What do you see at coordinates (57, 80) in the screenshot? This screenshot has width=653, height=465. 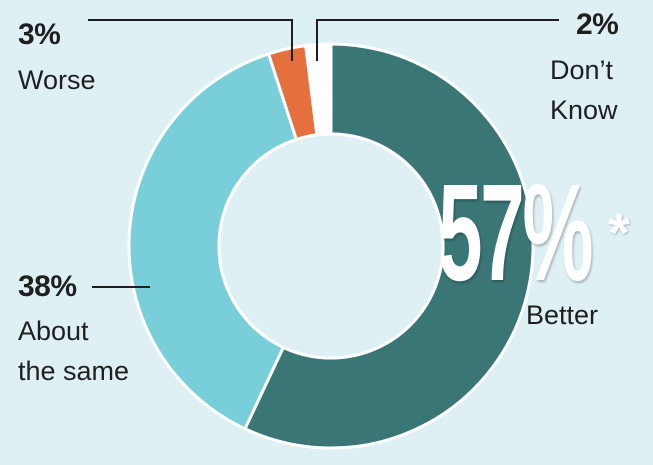 I see `worse-text: Worse` at bounding box center [57, 80].